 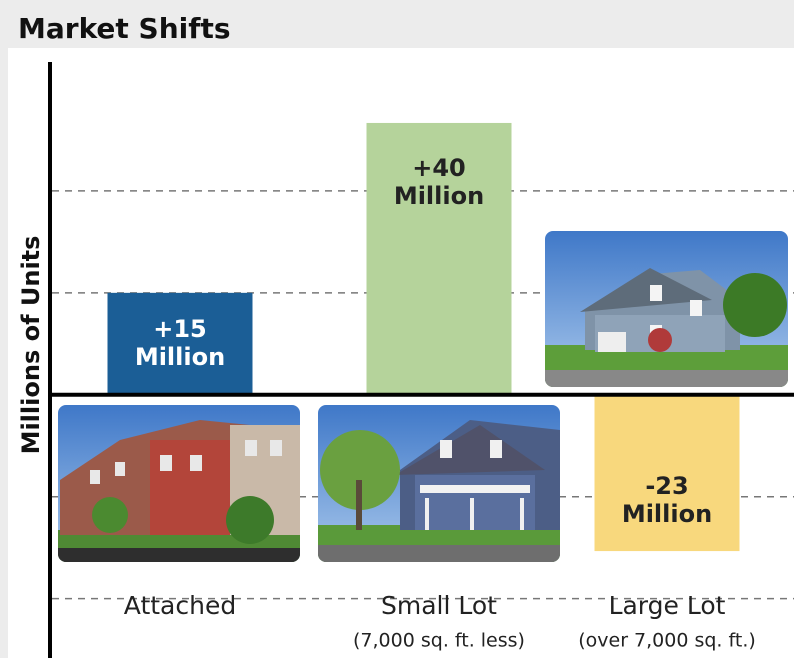 What do you see at coordinates (439, 483) in the screenshot?
I see `photo-small-lot` at bounding box center [439, 483].